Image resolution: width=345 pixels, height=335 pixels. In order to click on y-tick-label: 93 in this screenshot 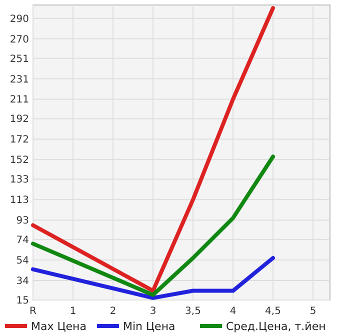, I will do `click(22, 221)`.